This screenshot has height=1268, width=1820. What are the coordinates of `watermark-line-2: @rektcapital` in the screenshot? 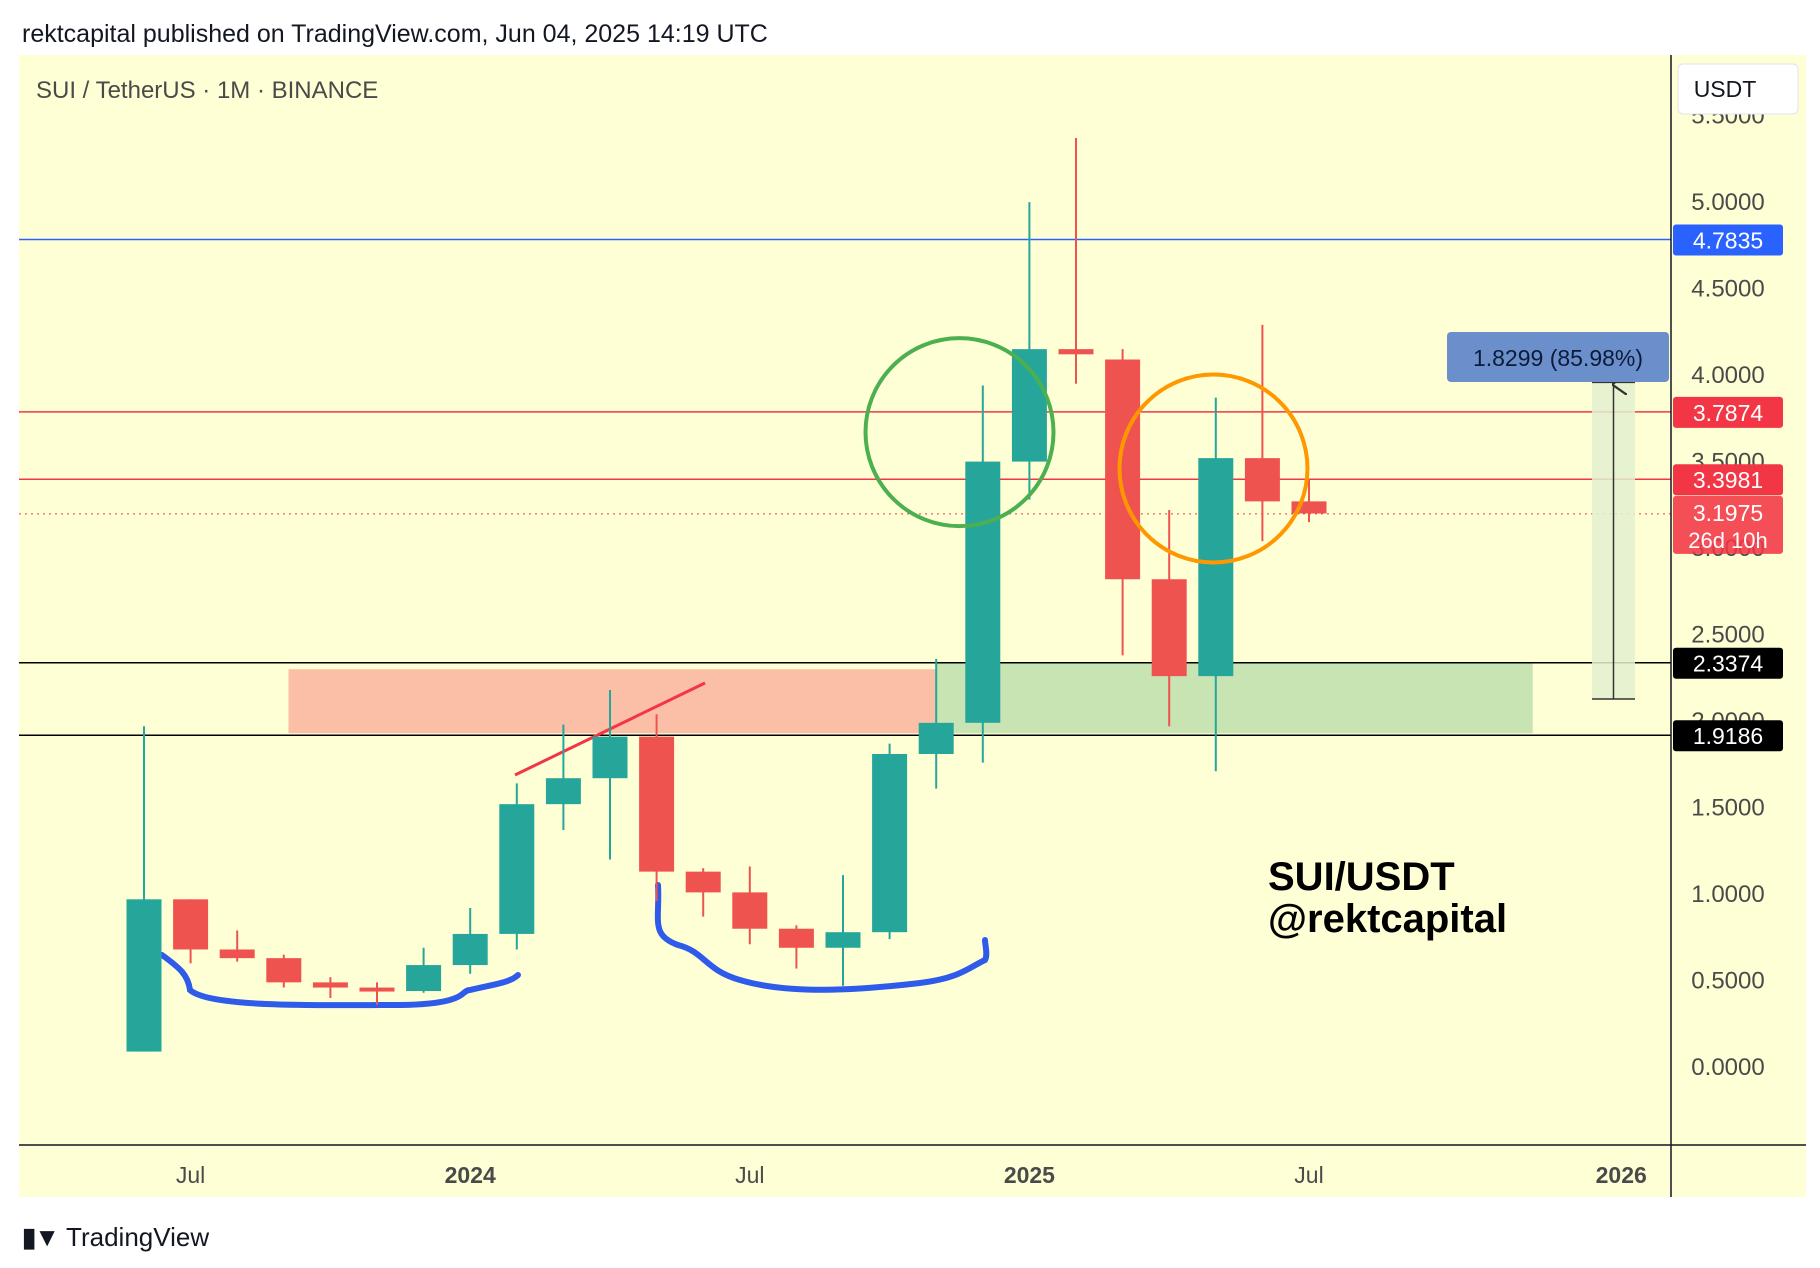 It's located at (1387, 919).